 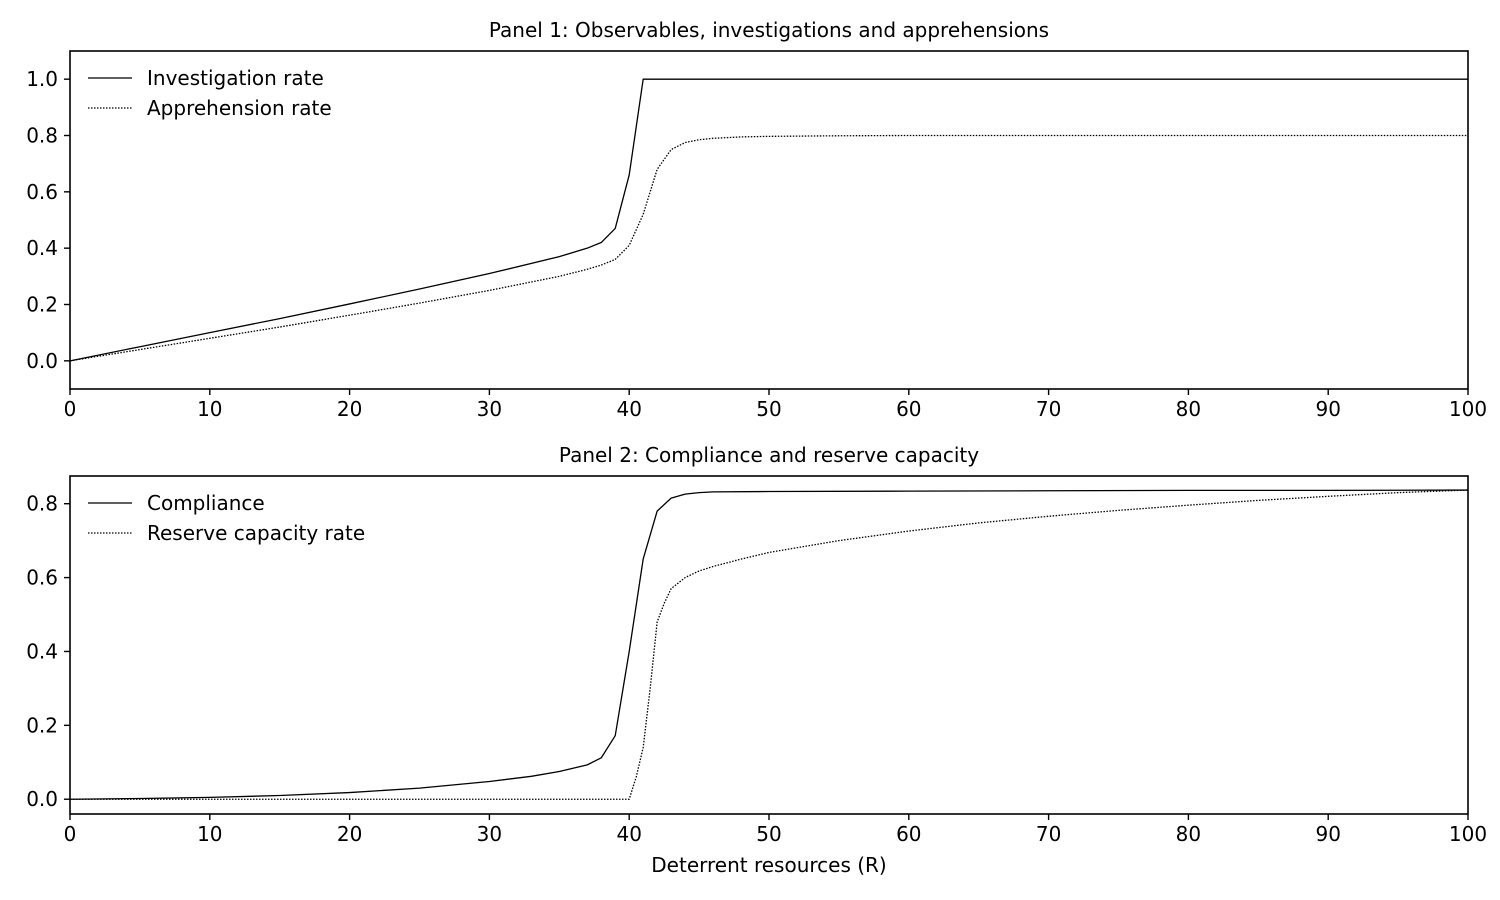 What do you see at coordinates (256, 533) in the screenshot?
I see `legend-label: Reserve capacity rate` at bounding box center [256, 533].